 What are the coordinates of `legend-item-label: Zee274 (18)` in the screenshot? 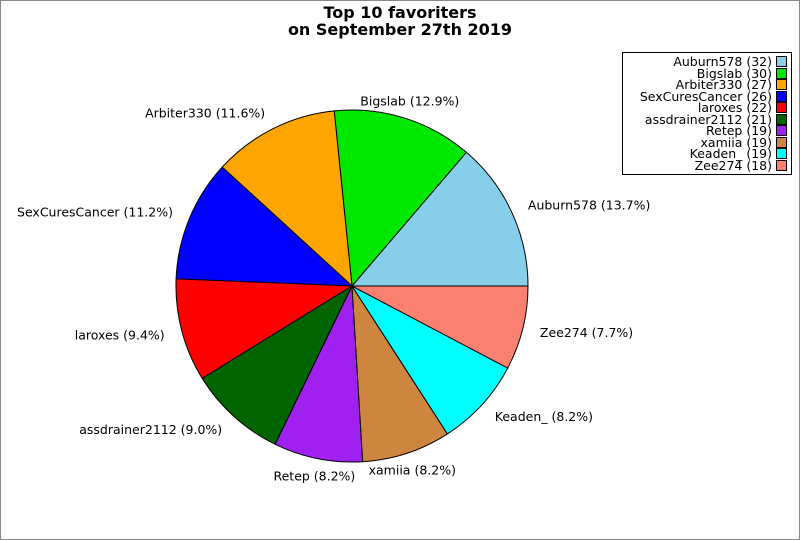 It's located at (733, 165).